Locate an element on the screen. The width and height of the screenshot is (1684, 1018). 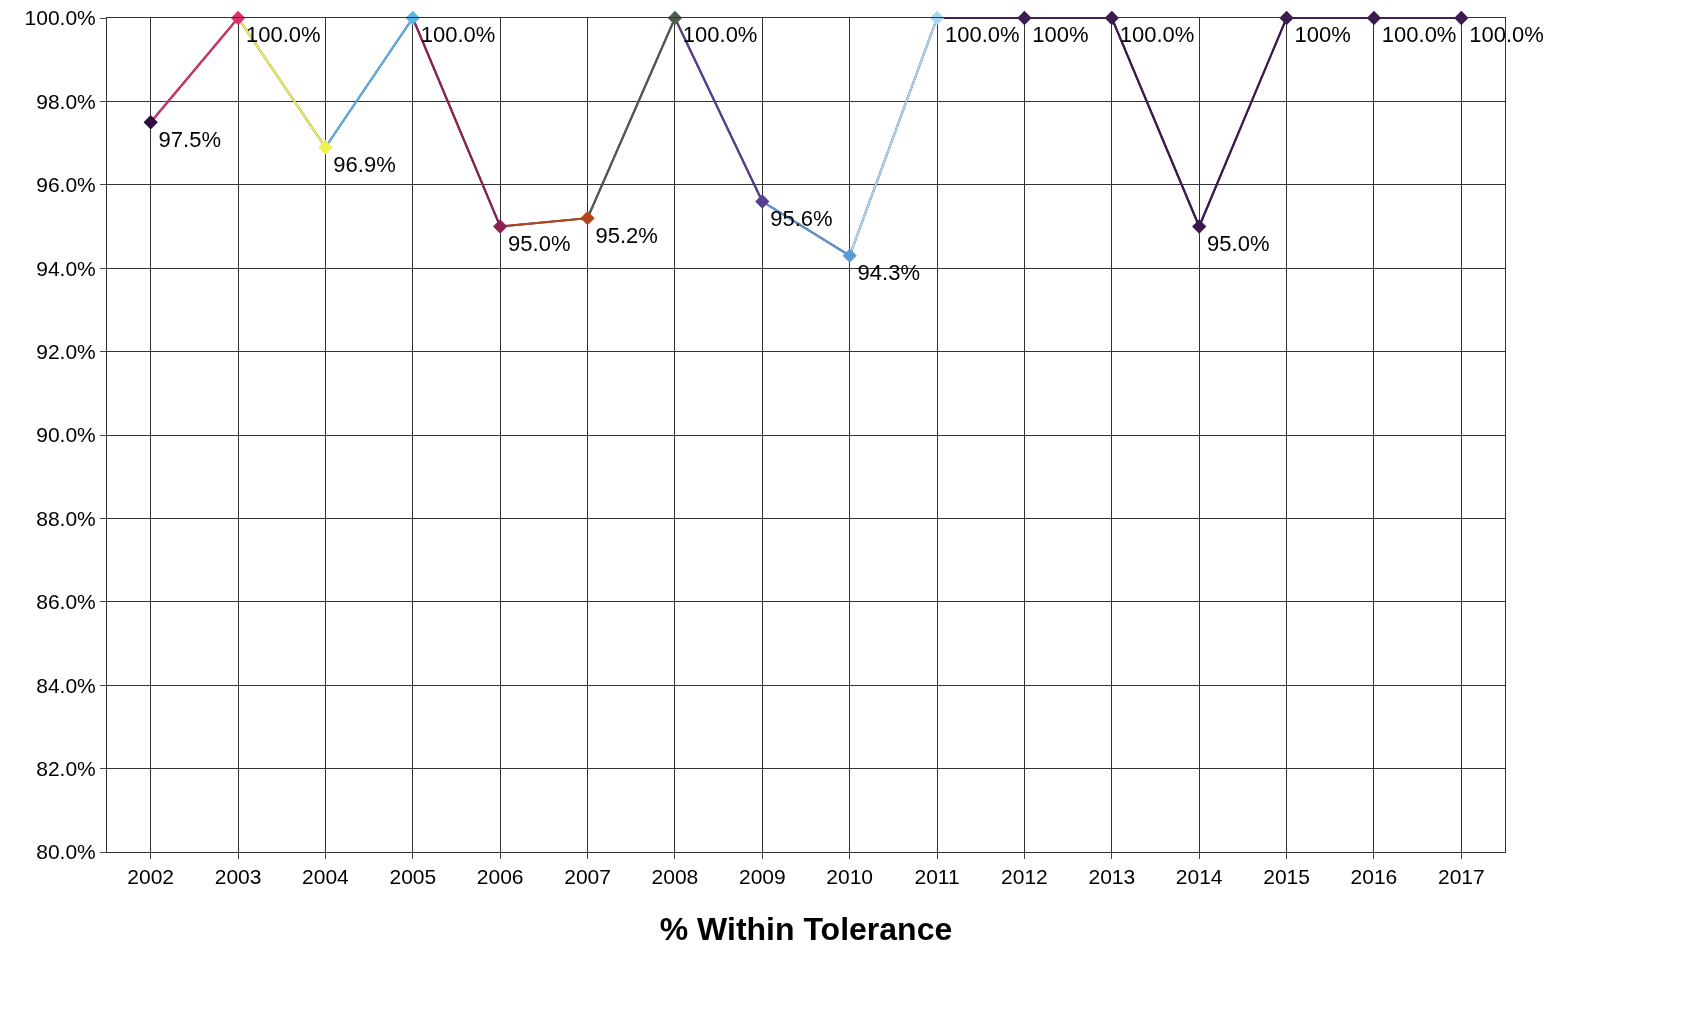
x-axis-title: % Within Tolerance is located at coordinates (806, 929).